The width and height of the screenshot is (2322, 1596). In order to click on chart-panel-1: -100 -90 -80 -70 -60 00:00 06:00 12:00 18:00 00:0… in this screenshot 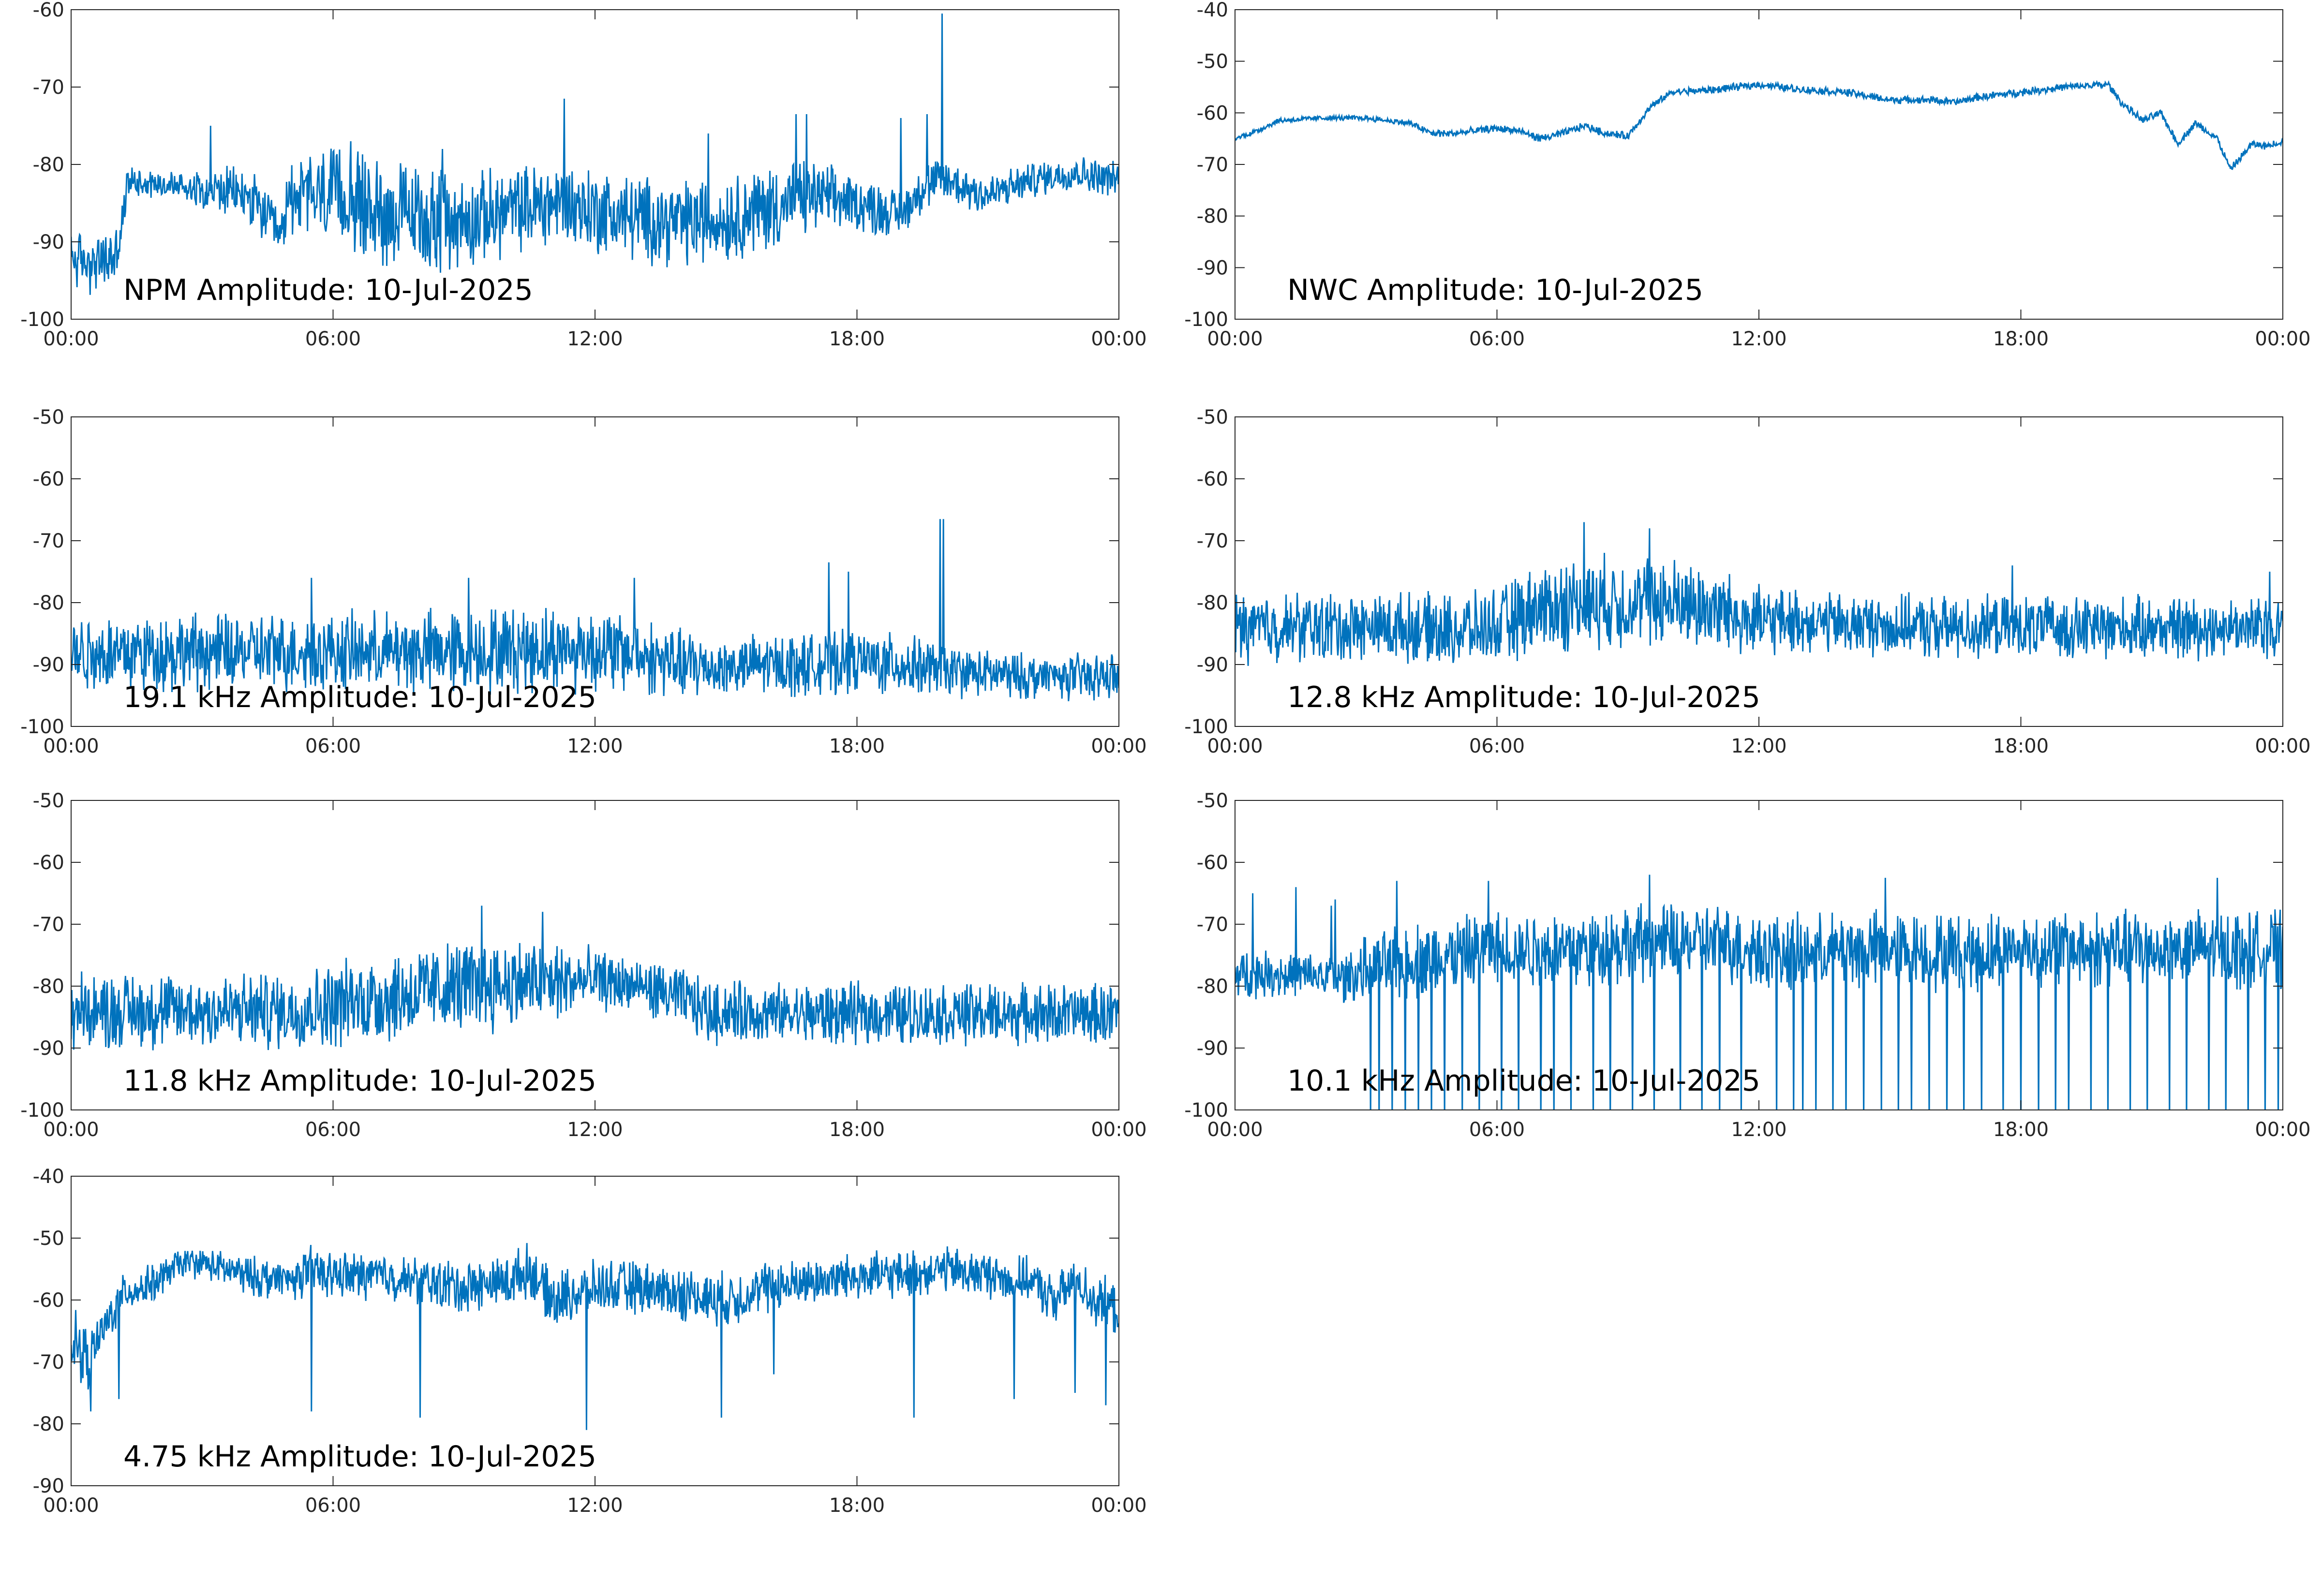, I will do `click(583, 175)`.